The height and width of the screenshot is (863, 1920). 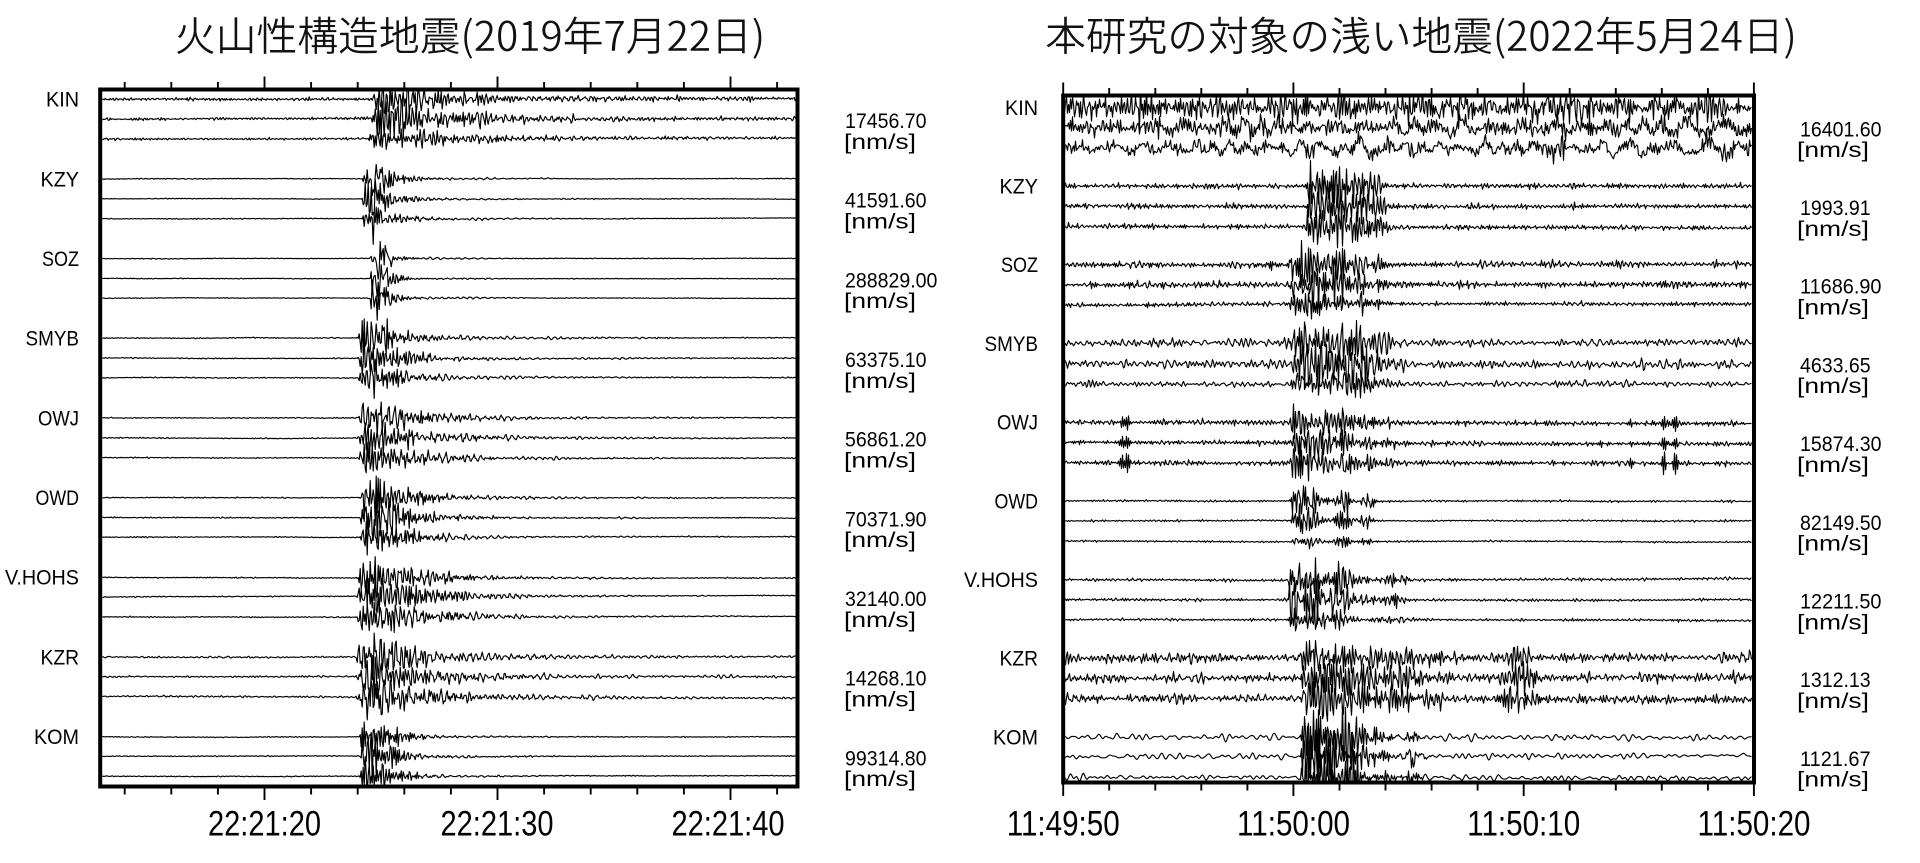 I want to click on svg-text: 15874.30, so click(x=1841, y=444).